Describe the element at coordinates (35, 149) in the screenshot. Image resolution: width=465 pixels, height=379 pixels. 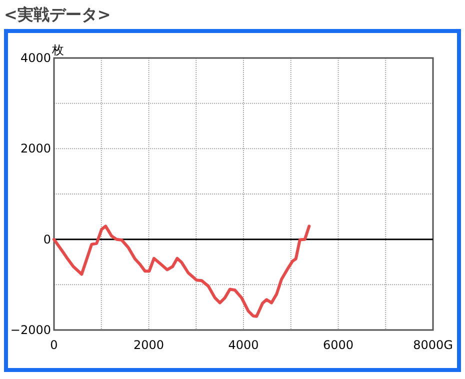
I see `y-tick-label: 2000` at that location.